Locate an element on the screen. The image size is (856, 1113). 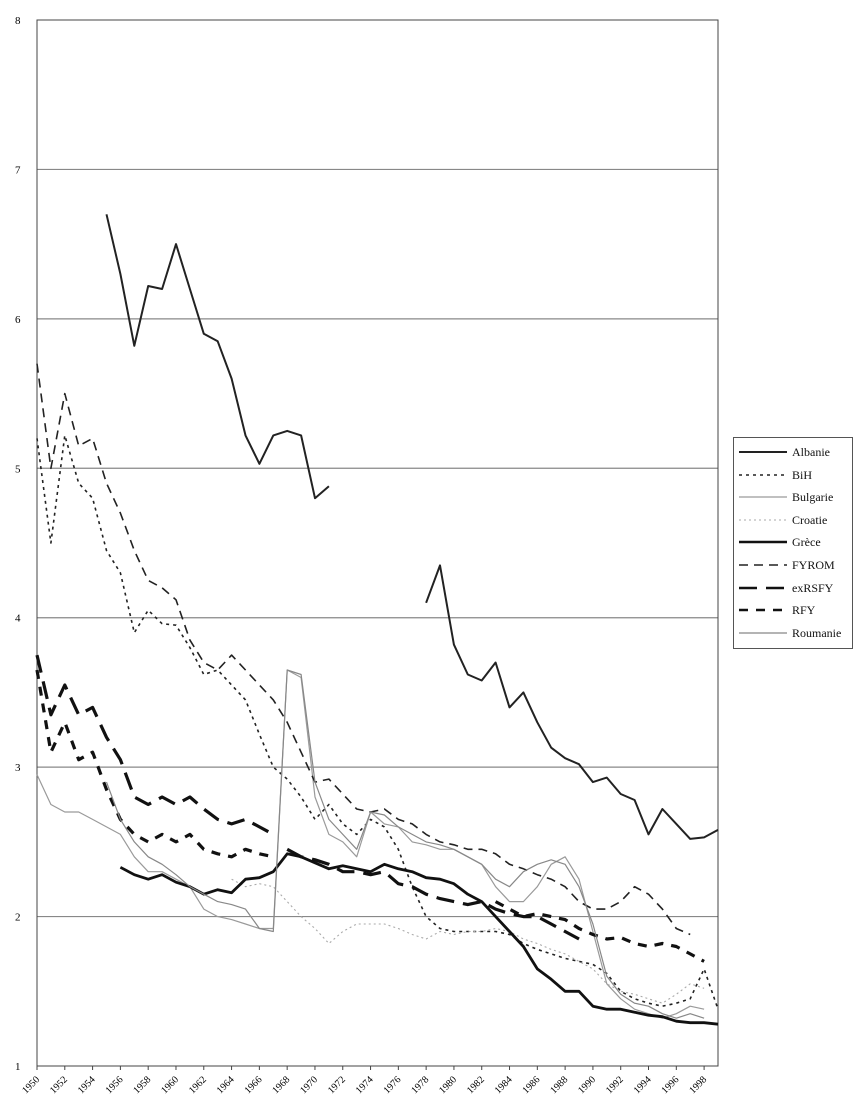
x-tick-label: 1974 is located at coordinates (365, 1085).